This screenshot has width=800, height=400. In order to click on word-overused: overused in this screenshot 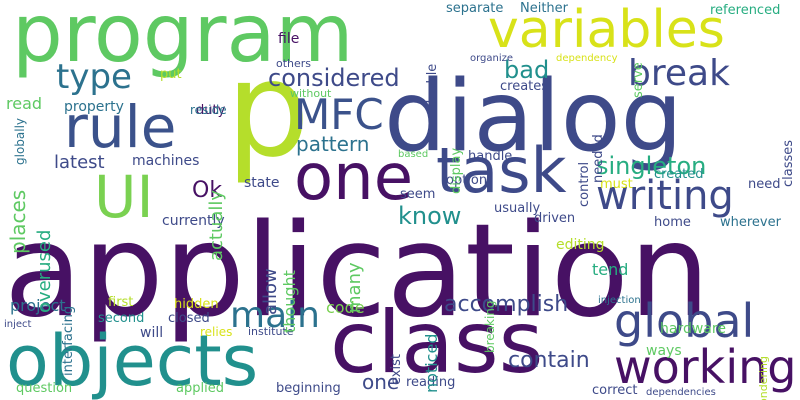, I will do `click(44, 271)`.